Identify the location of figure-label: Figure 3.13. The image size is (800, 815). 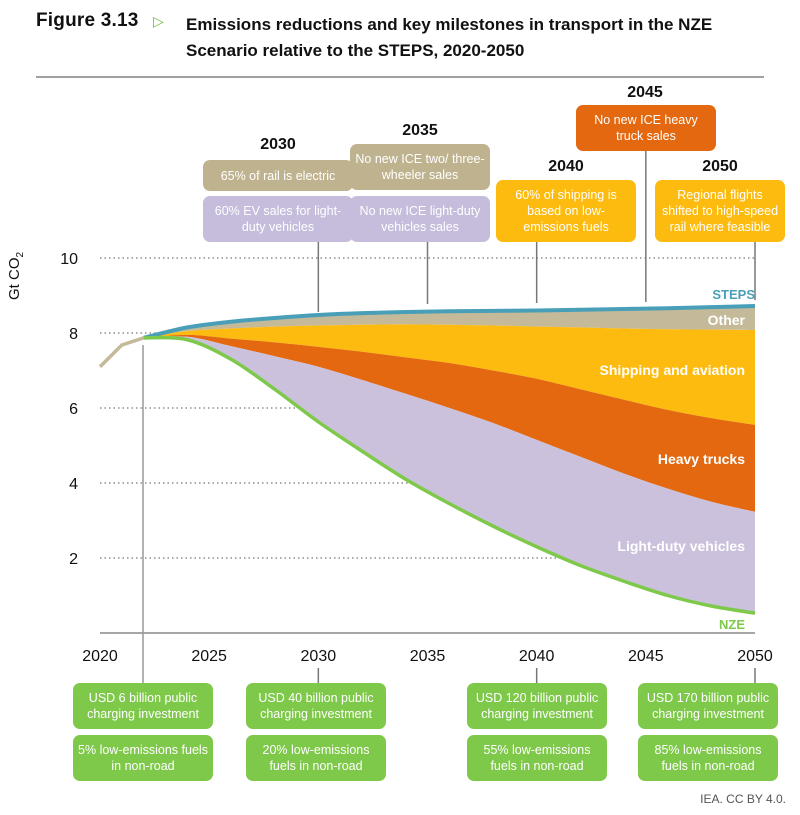
(87, 20).